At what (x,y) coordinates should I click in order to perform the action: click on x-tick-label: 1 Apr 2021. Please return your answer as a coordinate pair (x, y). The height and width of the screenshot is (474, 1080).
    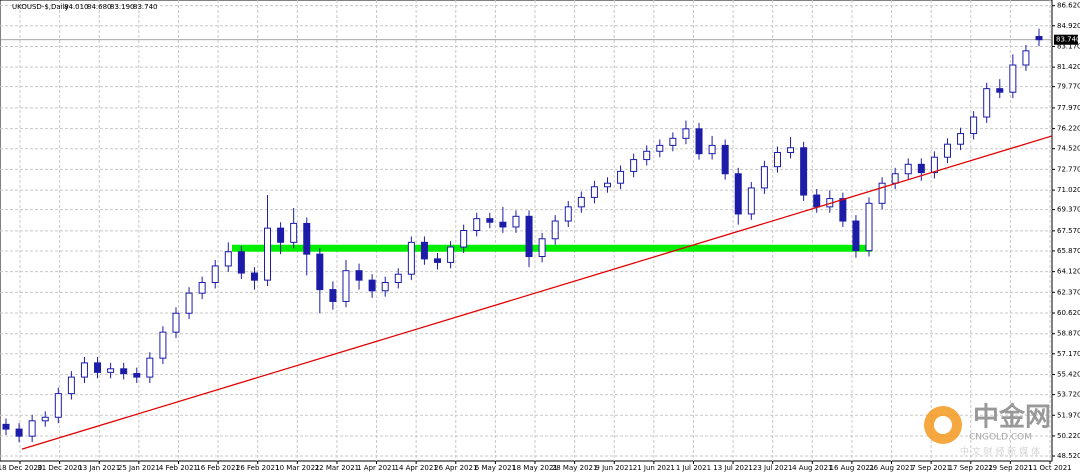
    Looking at the image, I should click on (376, 468).